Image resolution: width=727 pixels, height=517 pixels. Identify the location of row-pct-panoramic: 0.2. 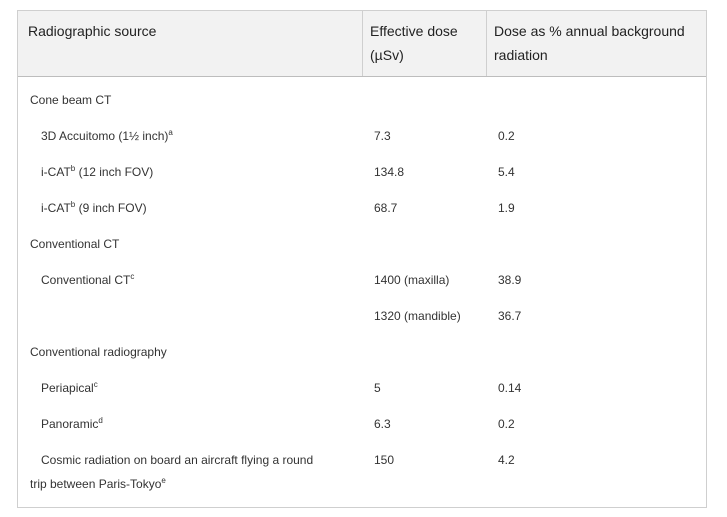
(506, 424).